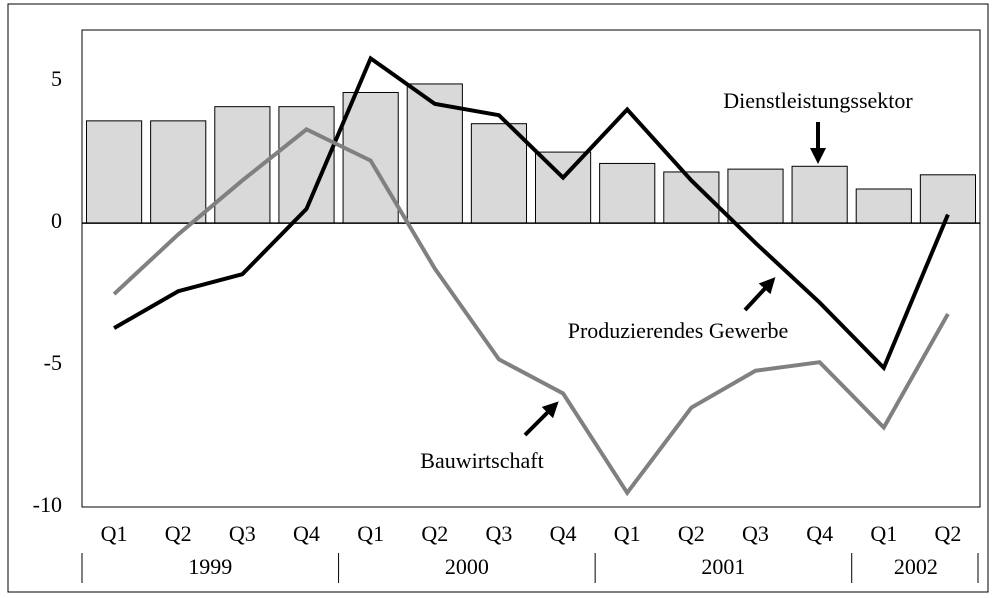  Describe the element at coordinates (678, 330) in the screenshot. I see `series-annotation: Produzierendes Gewerbe` at that location.